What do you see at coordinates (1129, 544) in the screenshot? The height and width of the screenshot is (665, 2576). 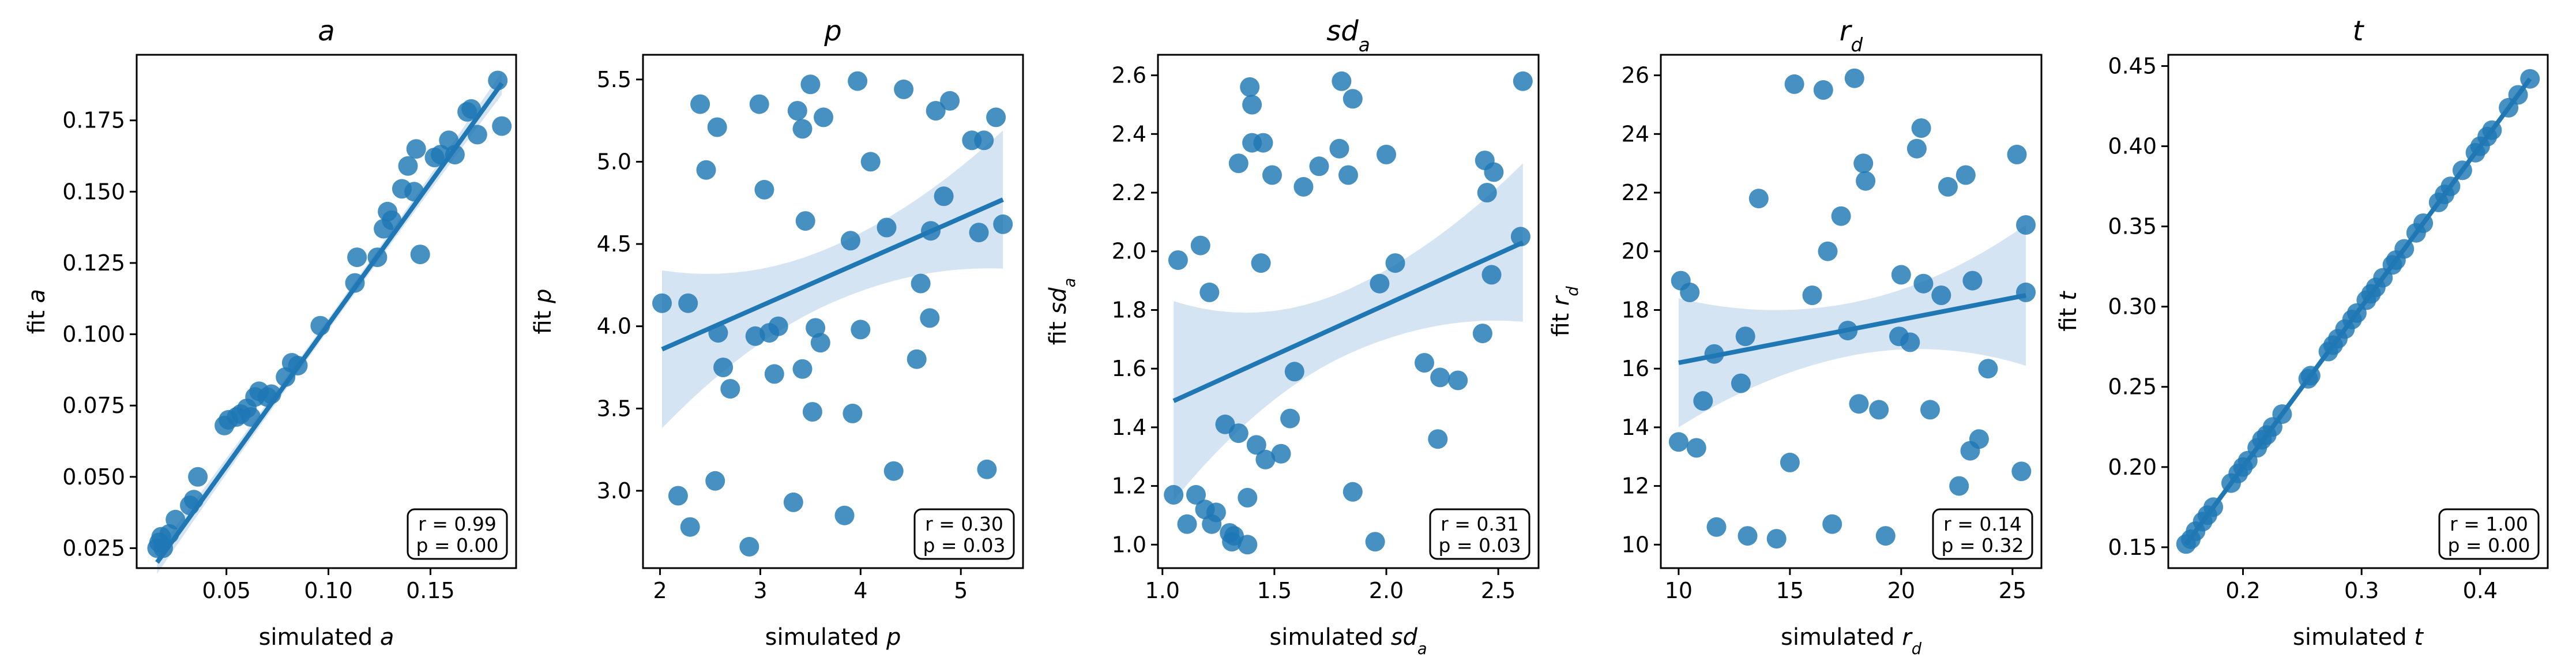 I see `y-tick-label: 1.0` at bounding box center [1129, 544].